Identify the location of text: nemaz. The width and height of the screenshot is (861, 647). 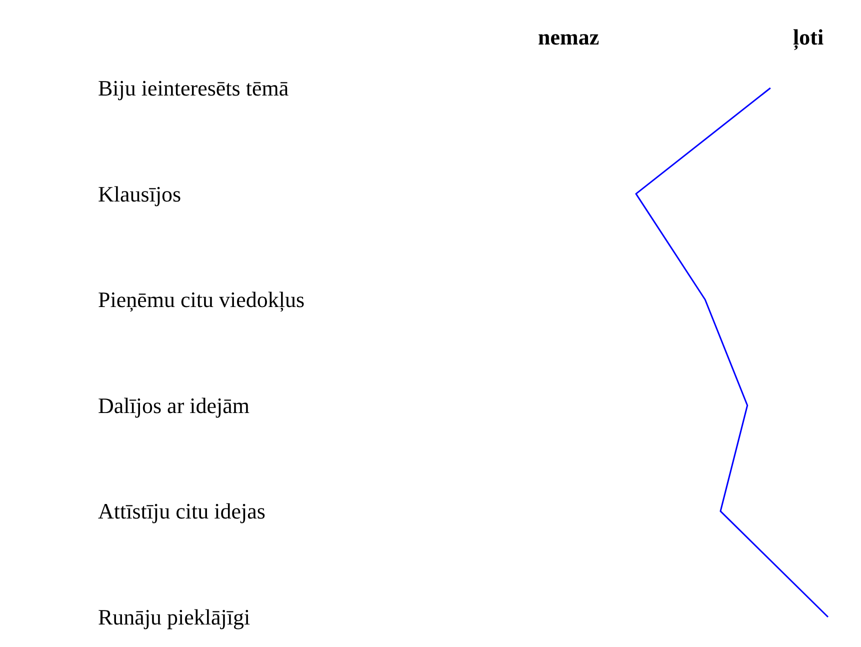
(569, 37).